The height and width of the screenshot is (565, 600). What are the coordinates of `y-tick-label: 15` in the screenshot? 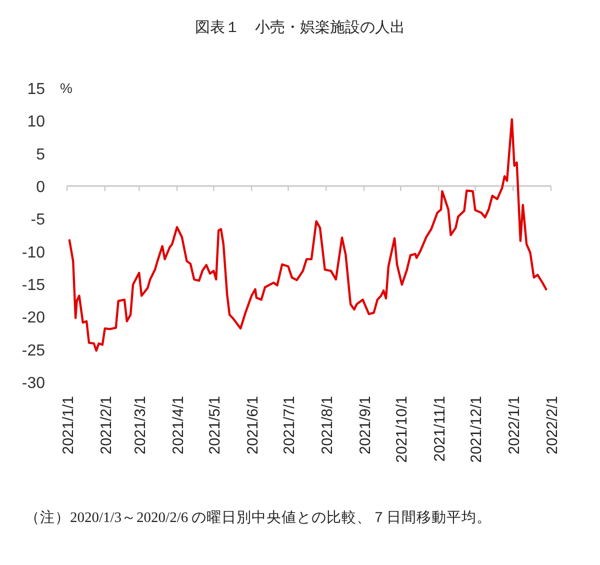 It's located at (36, 89).